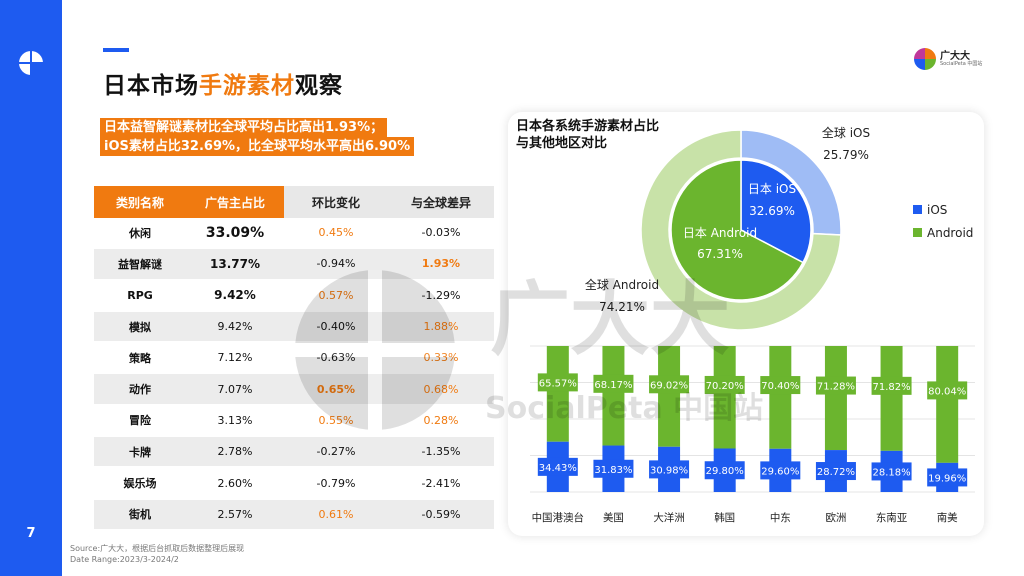  What do you see at coordinates (336, 327) in the screenshot?
I see `cell-change: -0.40%` at bounding box center [336, 327].